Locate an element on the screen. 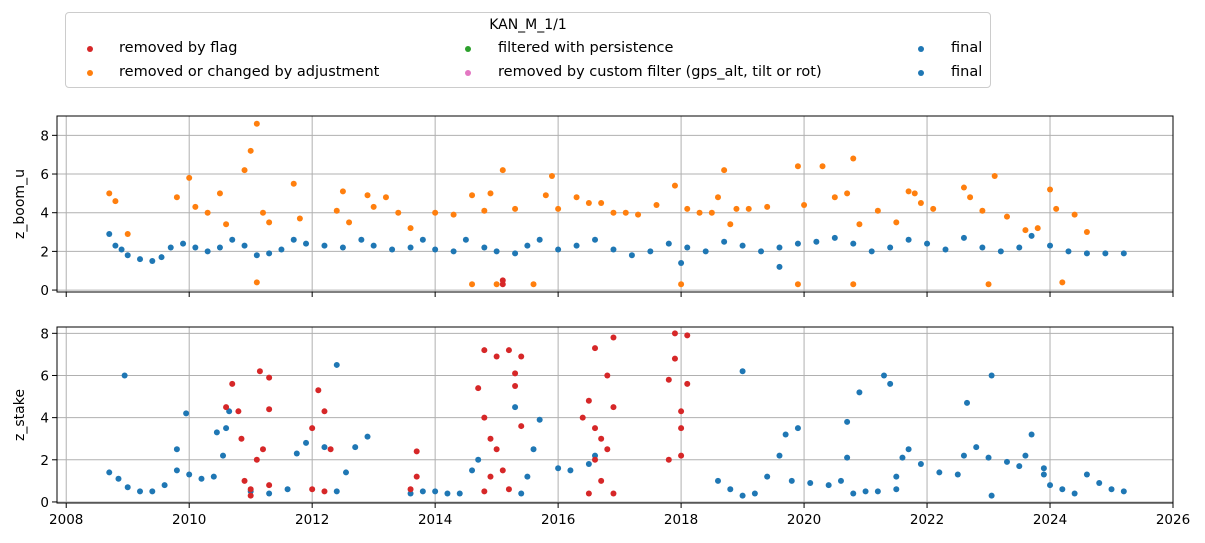  panel-1-ylabel: z_boom_u is located at coordinates (20, 204).